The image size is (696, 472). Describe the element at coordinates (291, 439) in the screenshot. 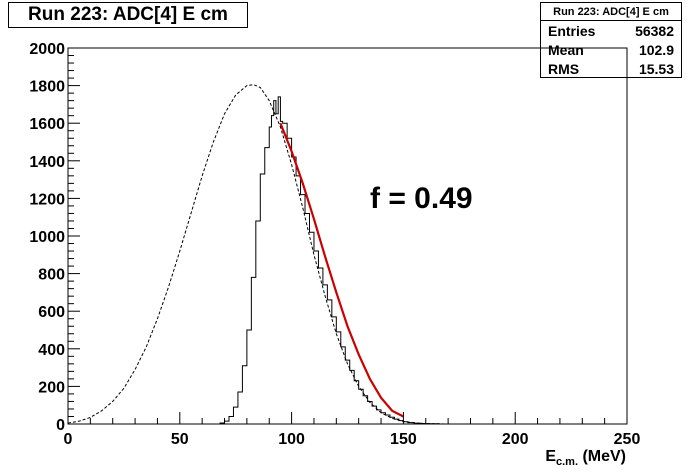

I see `x-tick-label: 100` at that location.